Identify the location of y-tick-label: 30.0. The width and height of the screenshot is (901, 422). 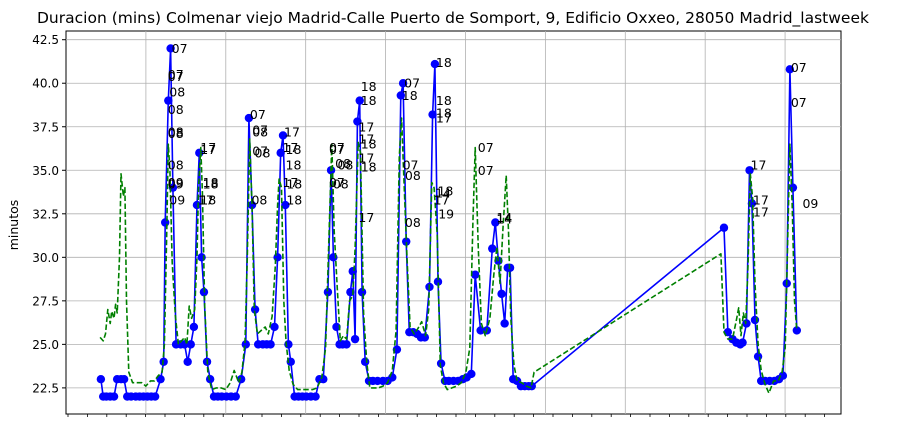
(45, 258).